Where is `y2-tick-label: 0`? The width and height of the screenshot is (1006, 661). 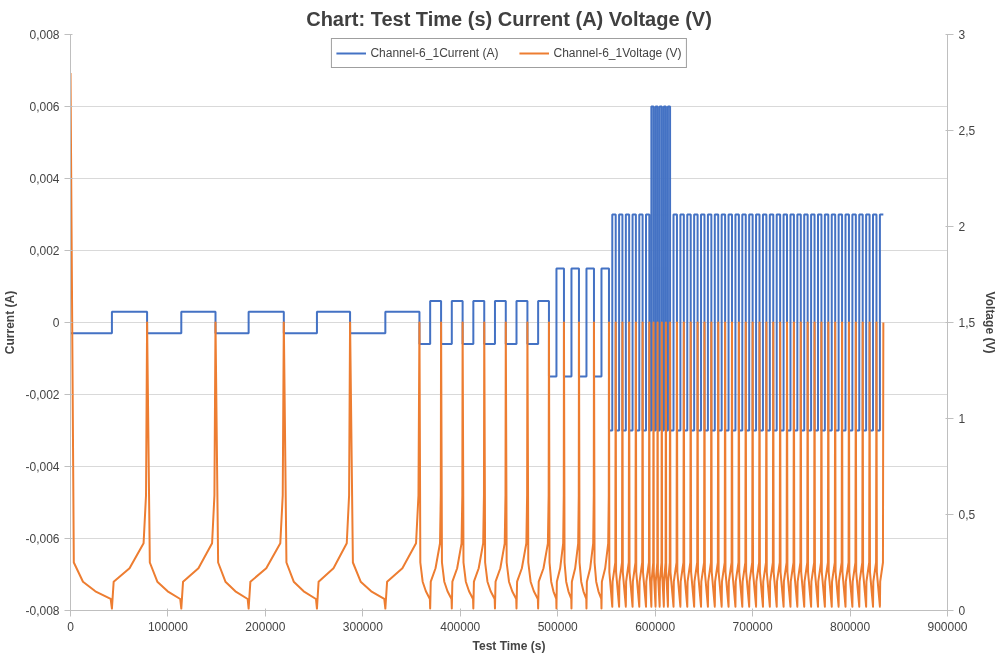
y2-tick-label: 0 is located at coordinates (962, 611).